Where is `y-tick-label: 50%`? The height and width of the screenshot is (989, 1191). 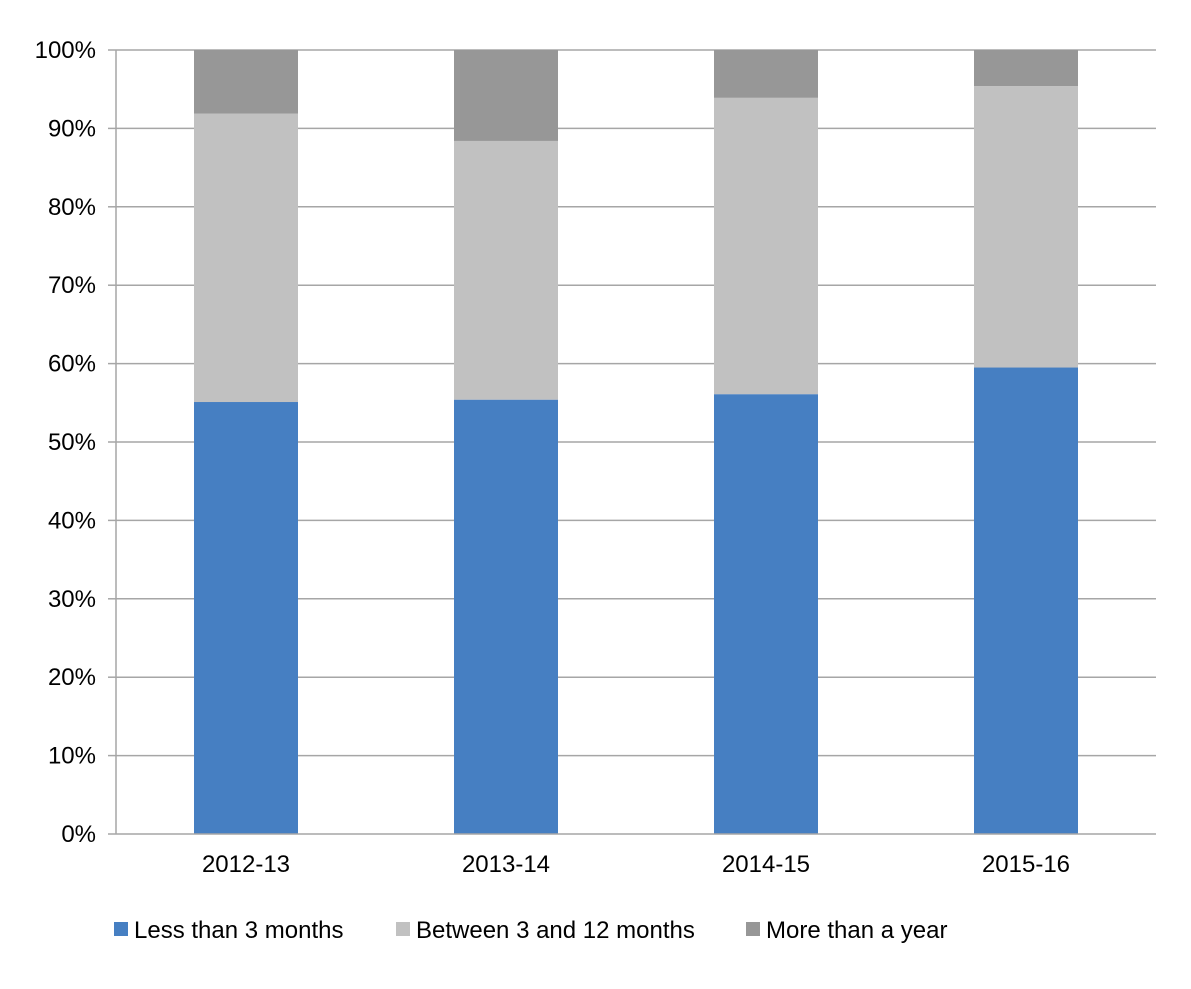
y-tick-label: 50% is located at coordinates (72, 442).